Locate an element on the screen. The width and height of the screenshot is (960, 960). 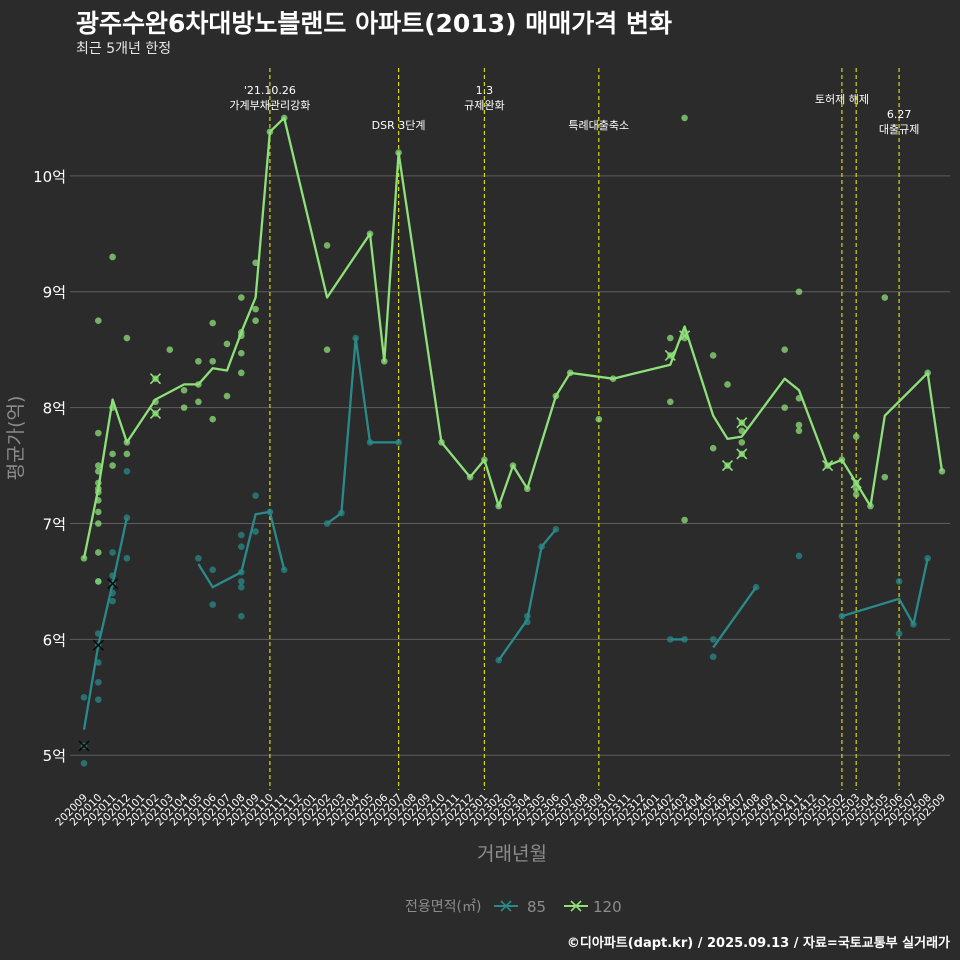
event-label: 특례대출축소 is located at coordinates (598, 125).